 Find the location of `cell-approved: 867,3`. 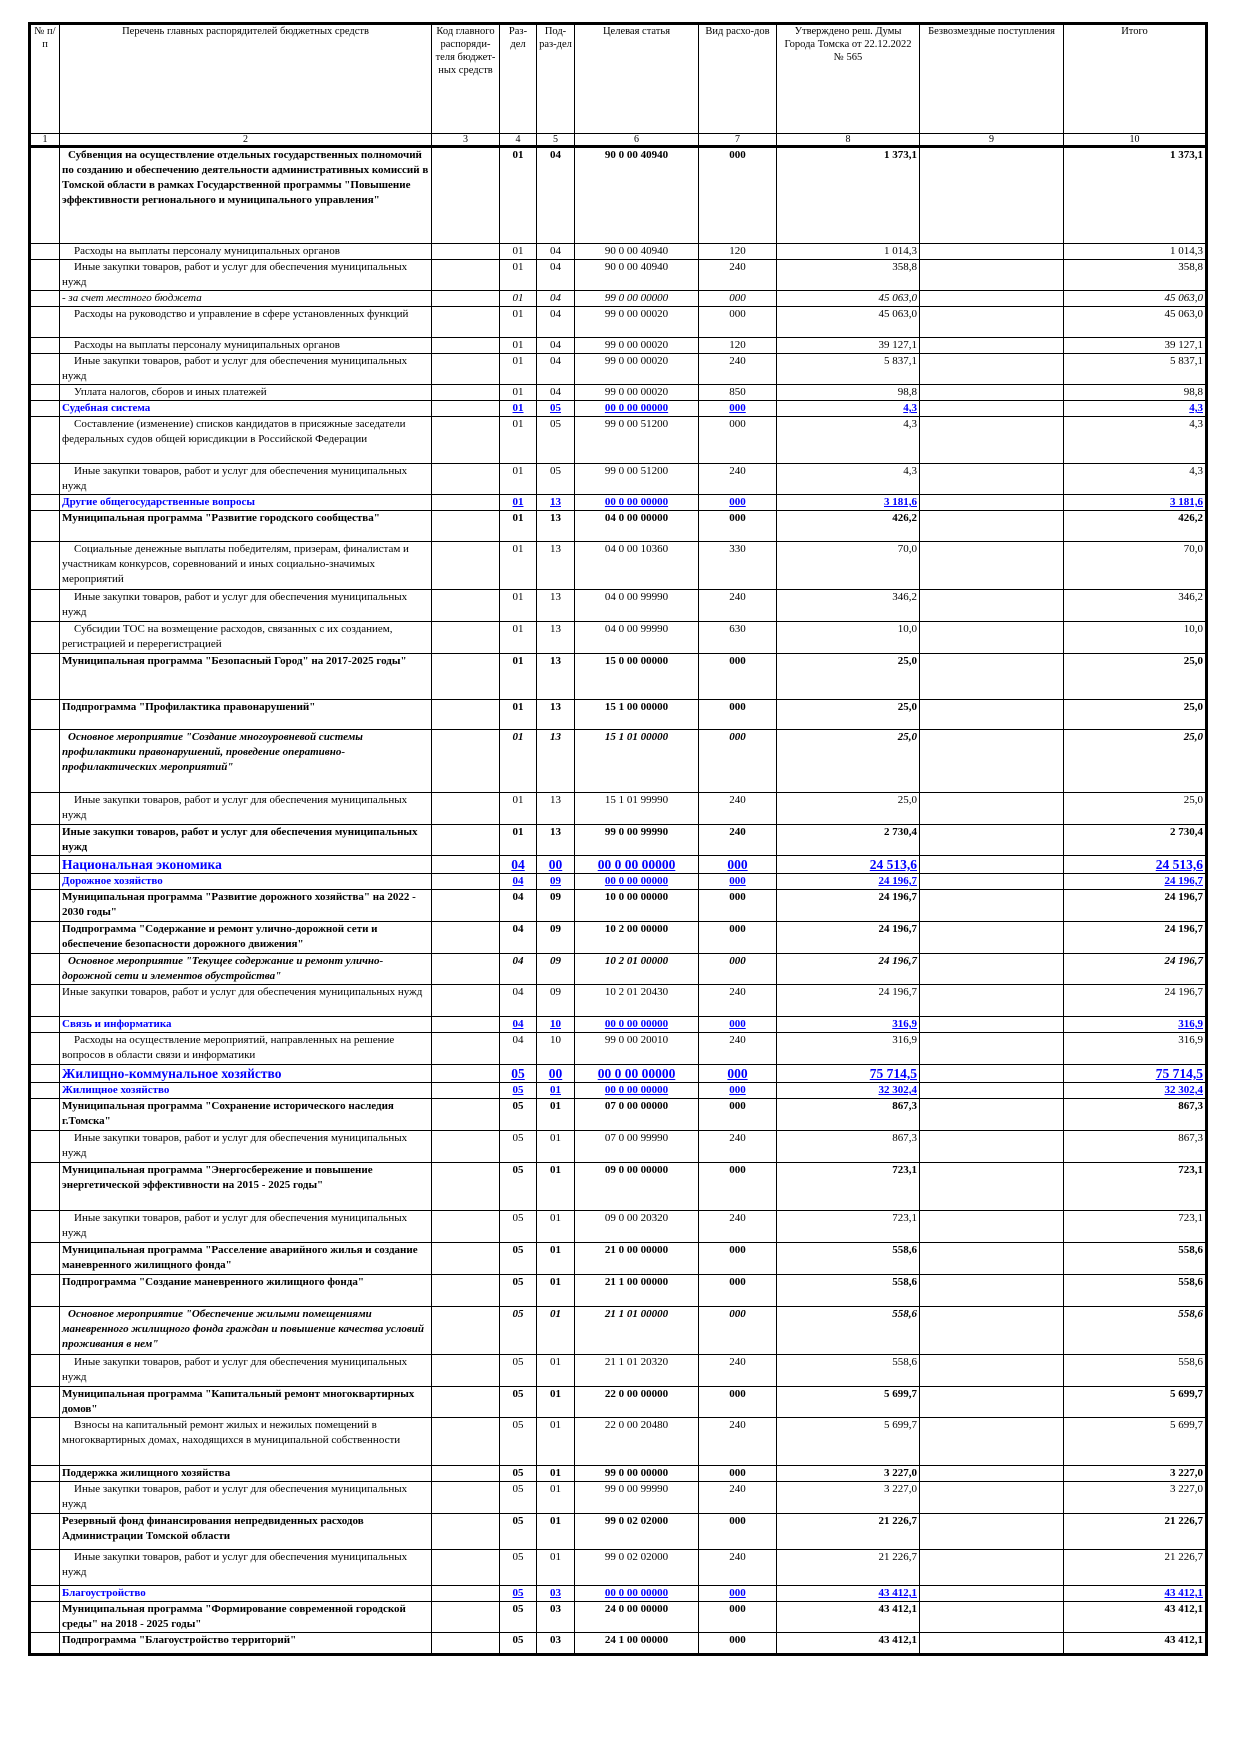

cell-approved: 867,3 is located at coordinates (848, 1146).